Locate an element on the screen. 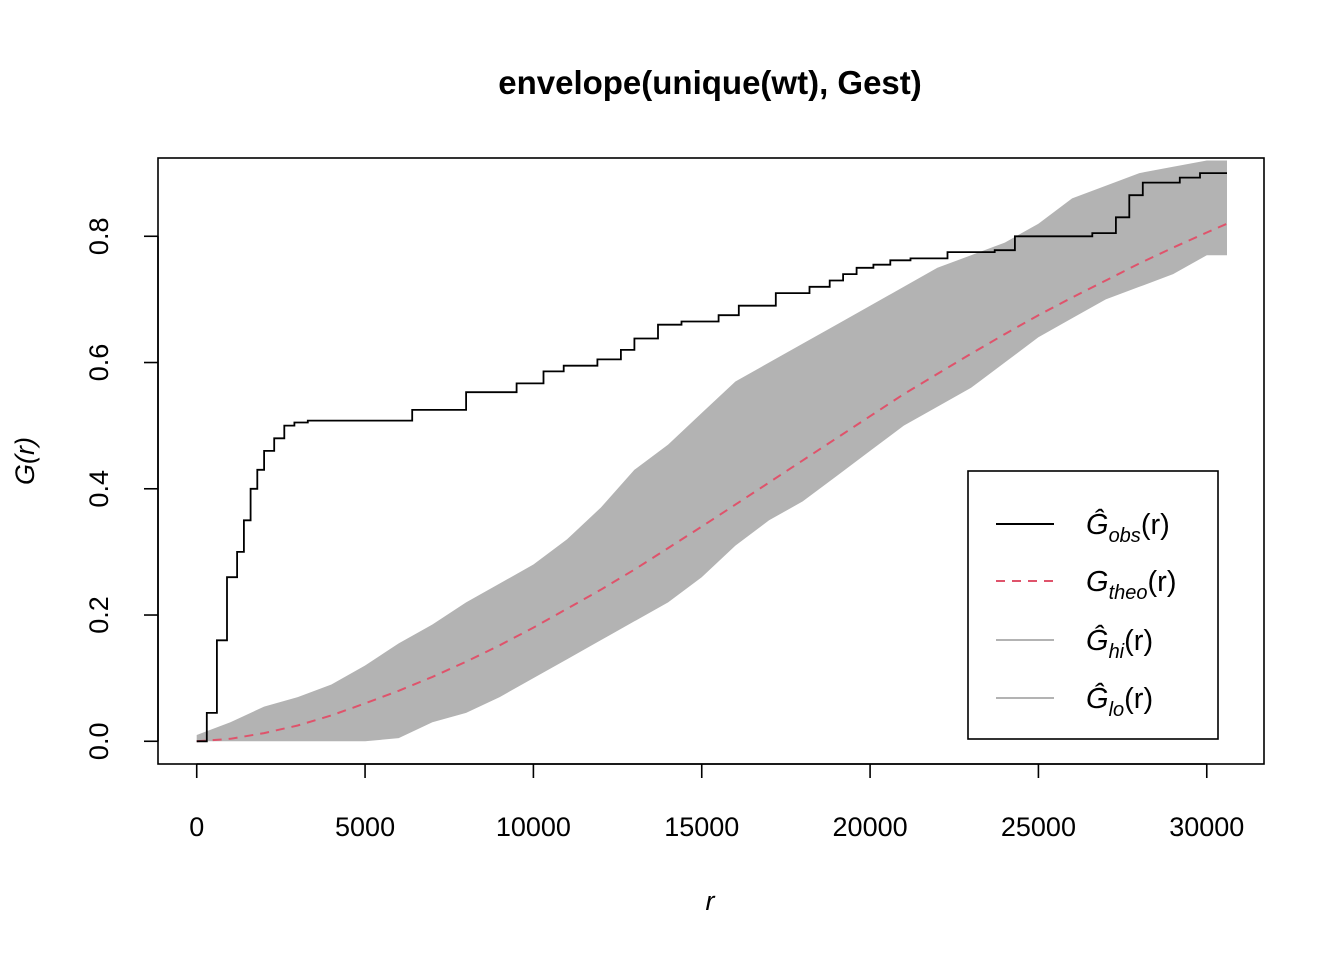  legend-label-theo: Gtheo(r) is located at coordinates (1131, 585).